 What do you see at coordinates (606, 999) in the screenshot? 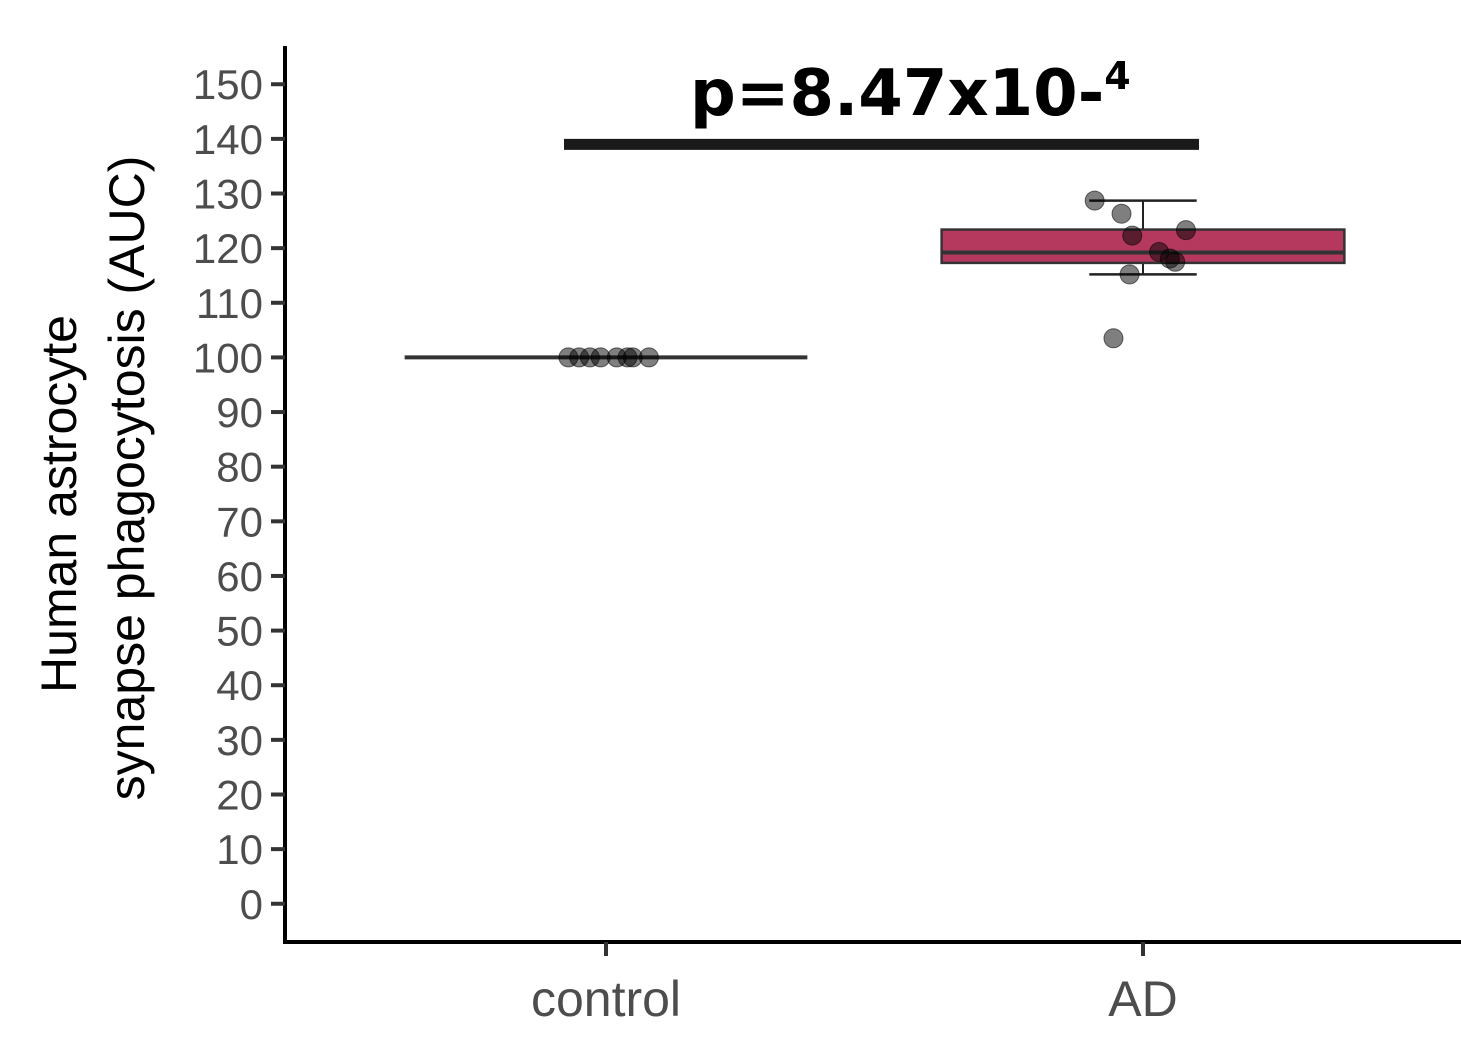
I see `x-tick-label: control` at bounding box center [606, 999].